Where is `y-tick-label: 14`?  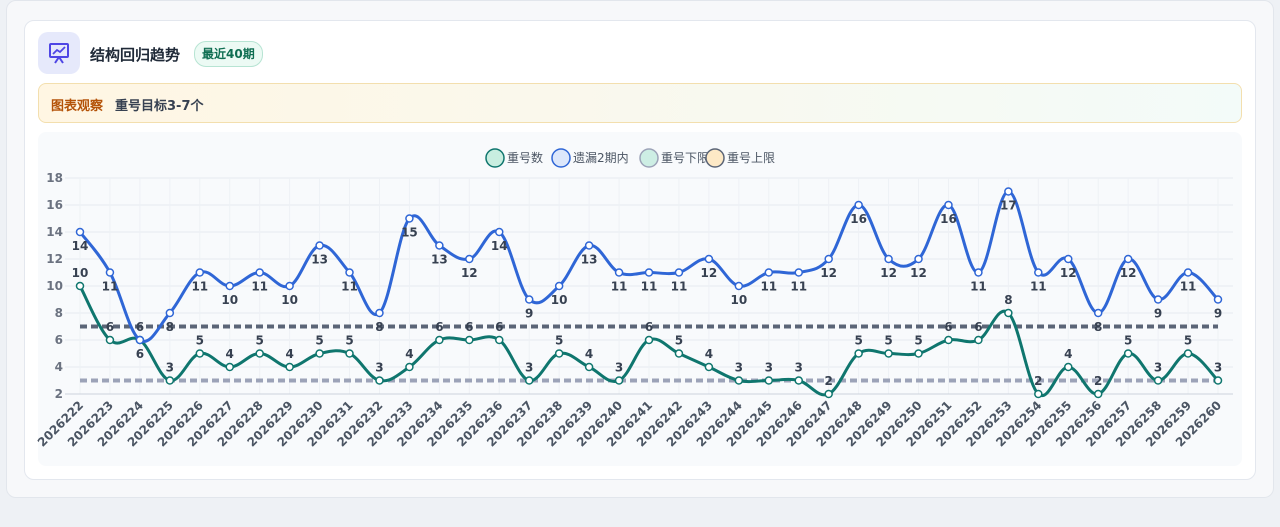 y-tick-label: 14 is located at coordinates (54, 232).